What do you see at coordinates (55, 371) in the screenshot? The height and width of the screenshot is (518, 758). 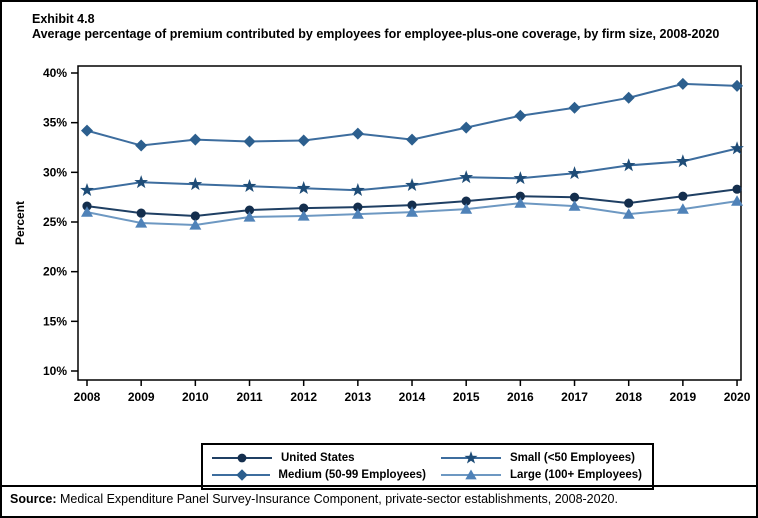 I see `y-tick-label: 10%` at bounding box center [55, 371].